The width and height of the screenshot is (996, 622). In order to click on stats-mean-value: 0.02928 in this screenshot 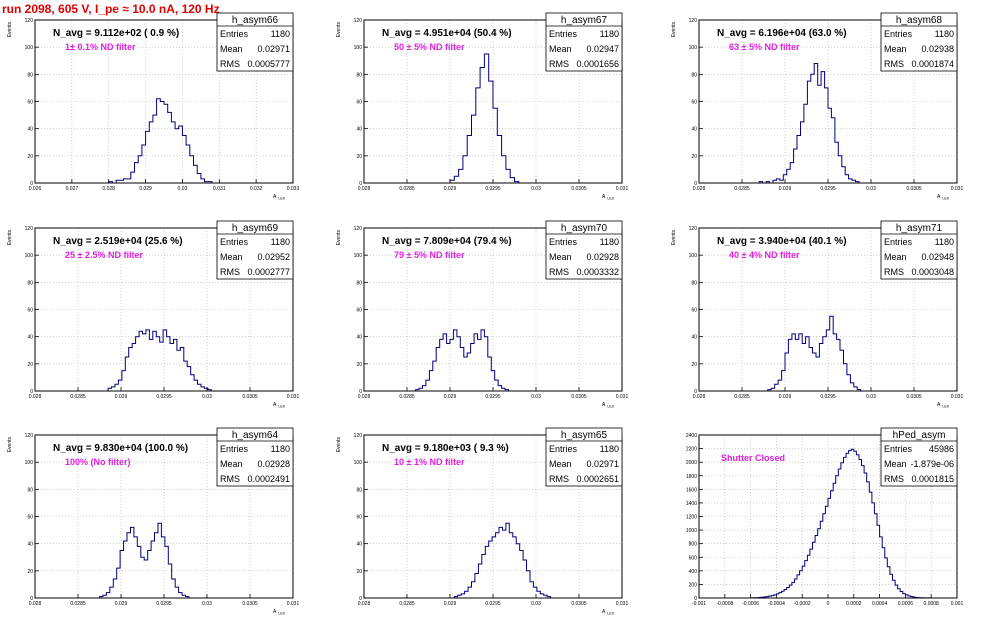, I will do `click(602, 257)`.